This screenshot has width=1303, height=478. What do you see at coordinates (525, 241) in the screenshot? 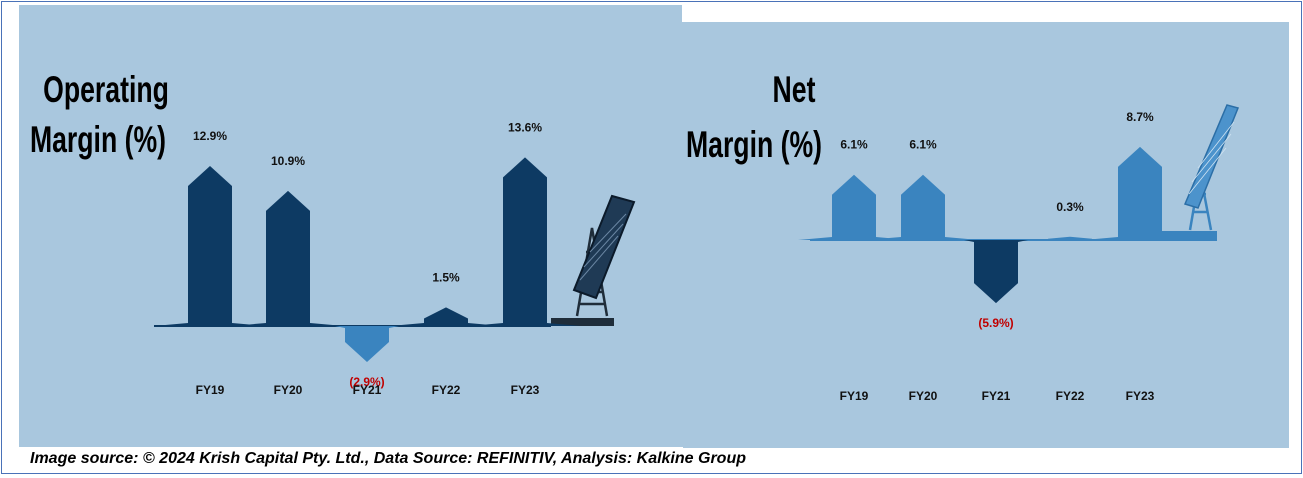
I see `operating-margin-bar-fy23` at bounding box center [525, 241].